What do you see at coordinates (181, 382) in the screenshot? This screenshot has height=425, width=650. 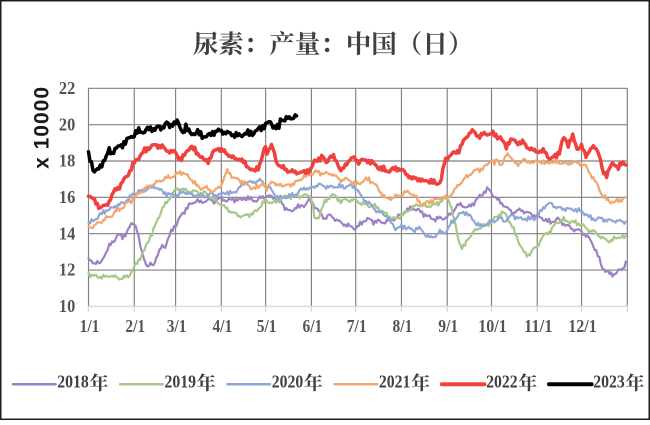 I see `svg-text: 2019` at bounding box center [181, 382].